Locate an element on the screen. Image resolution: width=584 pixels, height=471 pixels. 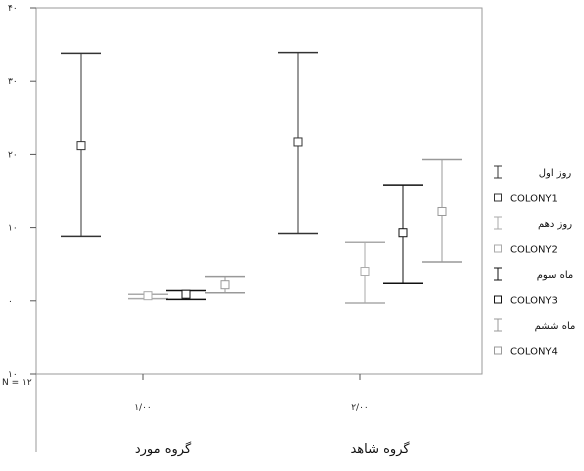
category-label: گروه شاهد is located at coordinates (380, 449).